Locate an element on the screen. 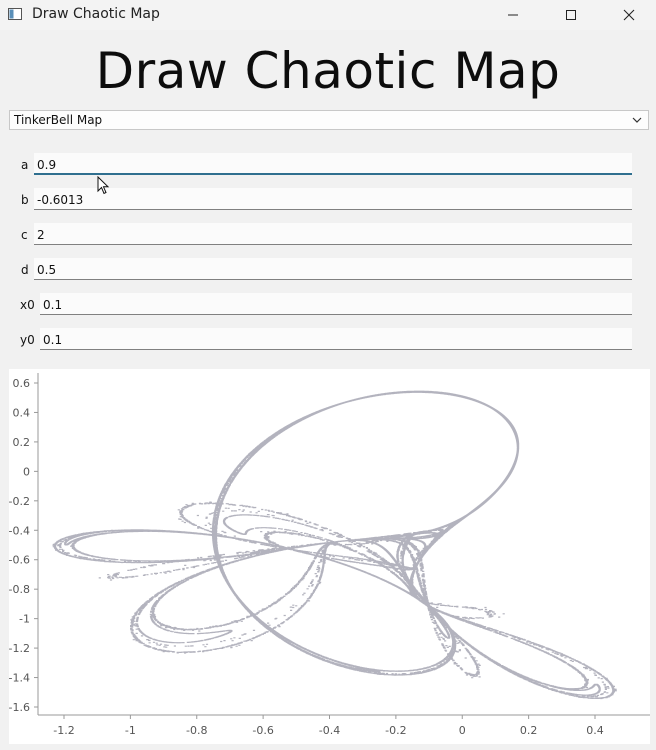 The height and width of the screenshot is (750, 656). y-tick-label: -0.2 is located at coordinates (19, 501).